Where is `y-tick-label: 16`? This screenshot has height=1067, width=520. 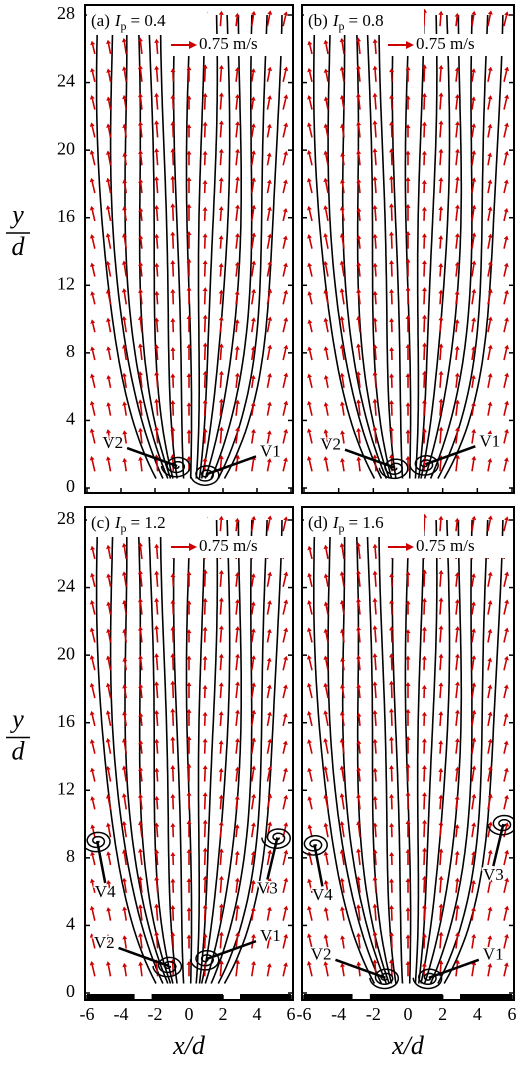 y-tick-label: 16 is located at coordinates (66, 216).